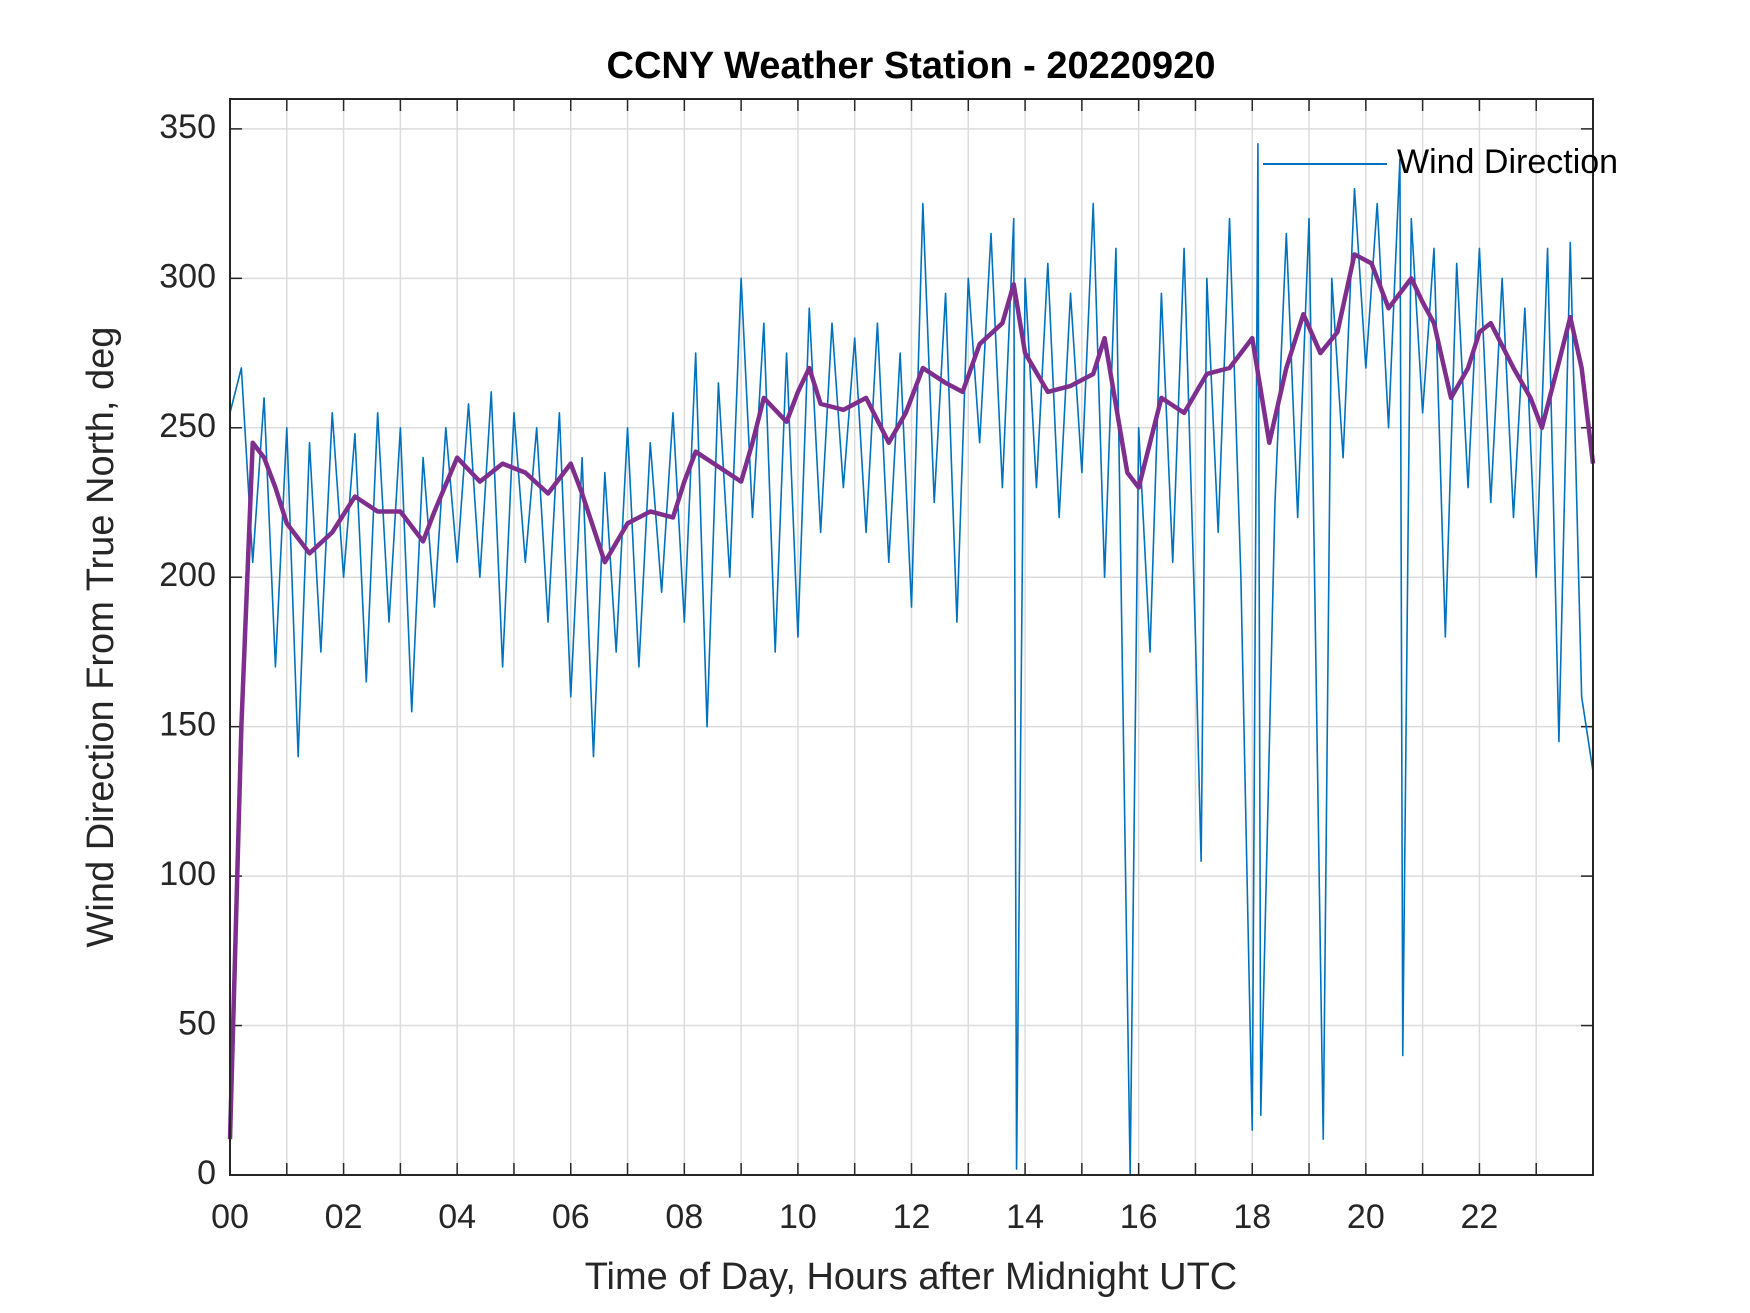 The height and width of the screenshot is (1313, 1750). I want to click on x-tick-label: 06, so click(571, 1217).